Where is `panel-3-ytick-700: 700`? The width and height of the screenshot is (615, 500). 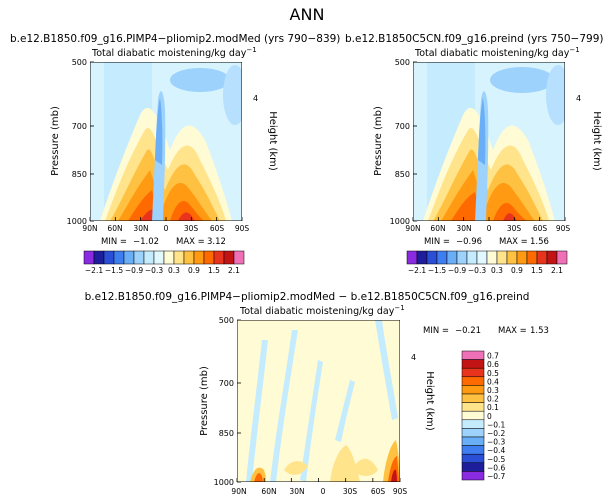
panel-3-ytick-700: 700 is located at coordinates (226, 383).